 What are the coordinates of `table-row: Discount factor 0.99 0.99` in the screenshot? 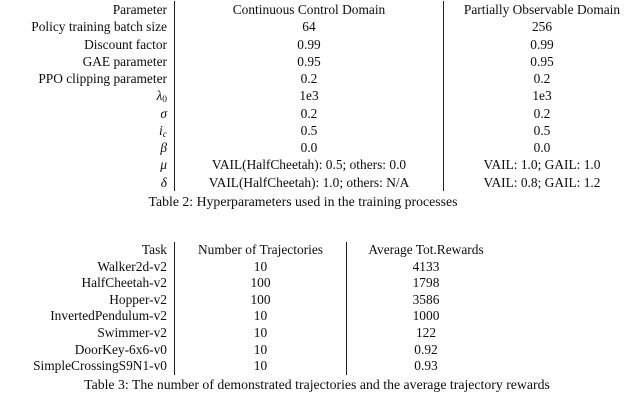 It's located at (320, 44).